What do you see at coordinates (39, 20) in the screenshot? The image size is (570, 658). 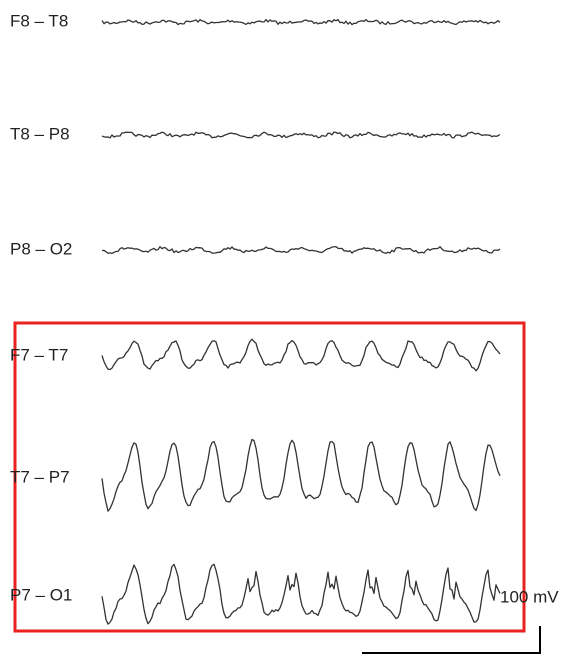 I see `channel-label: F8 – T8` at bounding box center [39, 20].